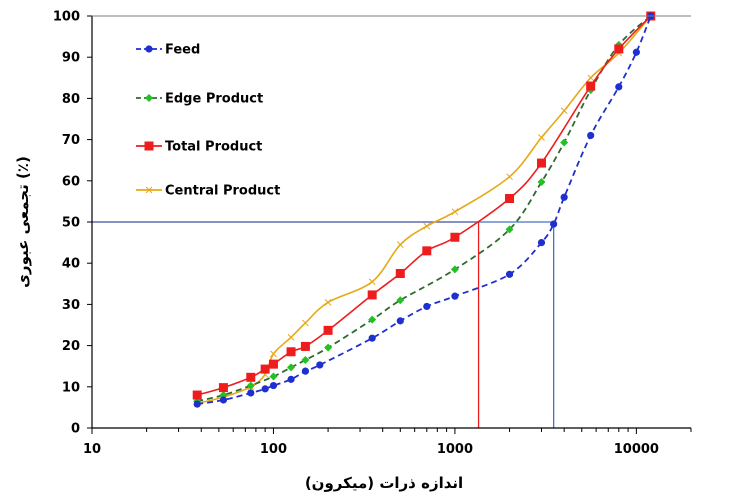 The width and height of the screenshot is (732, 497). What do you see at coordinates (213, 147) in the screenshot?
I see `legend-label: Total Product` at bounding box center [213, 147].